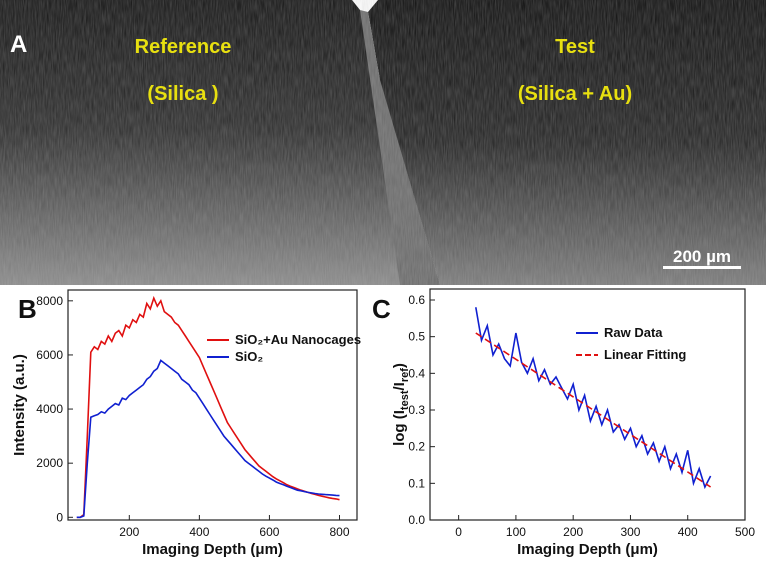  What do you see at coordinates (269, 532) in the screenshot?
I see `x-tick-label: 600` at bounding box center [269, 532].